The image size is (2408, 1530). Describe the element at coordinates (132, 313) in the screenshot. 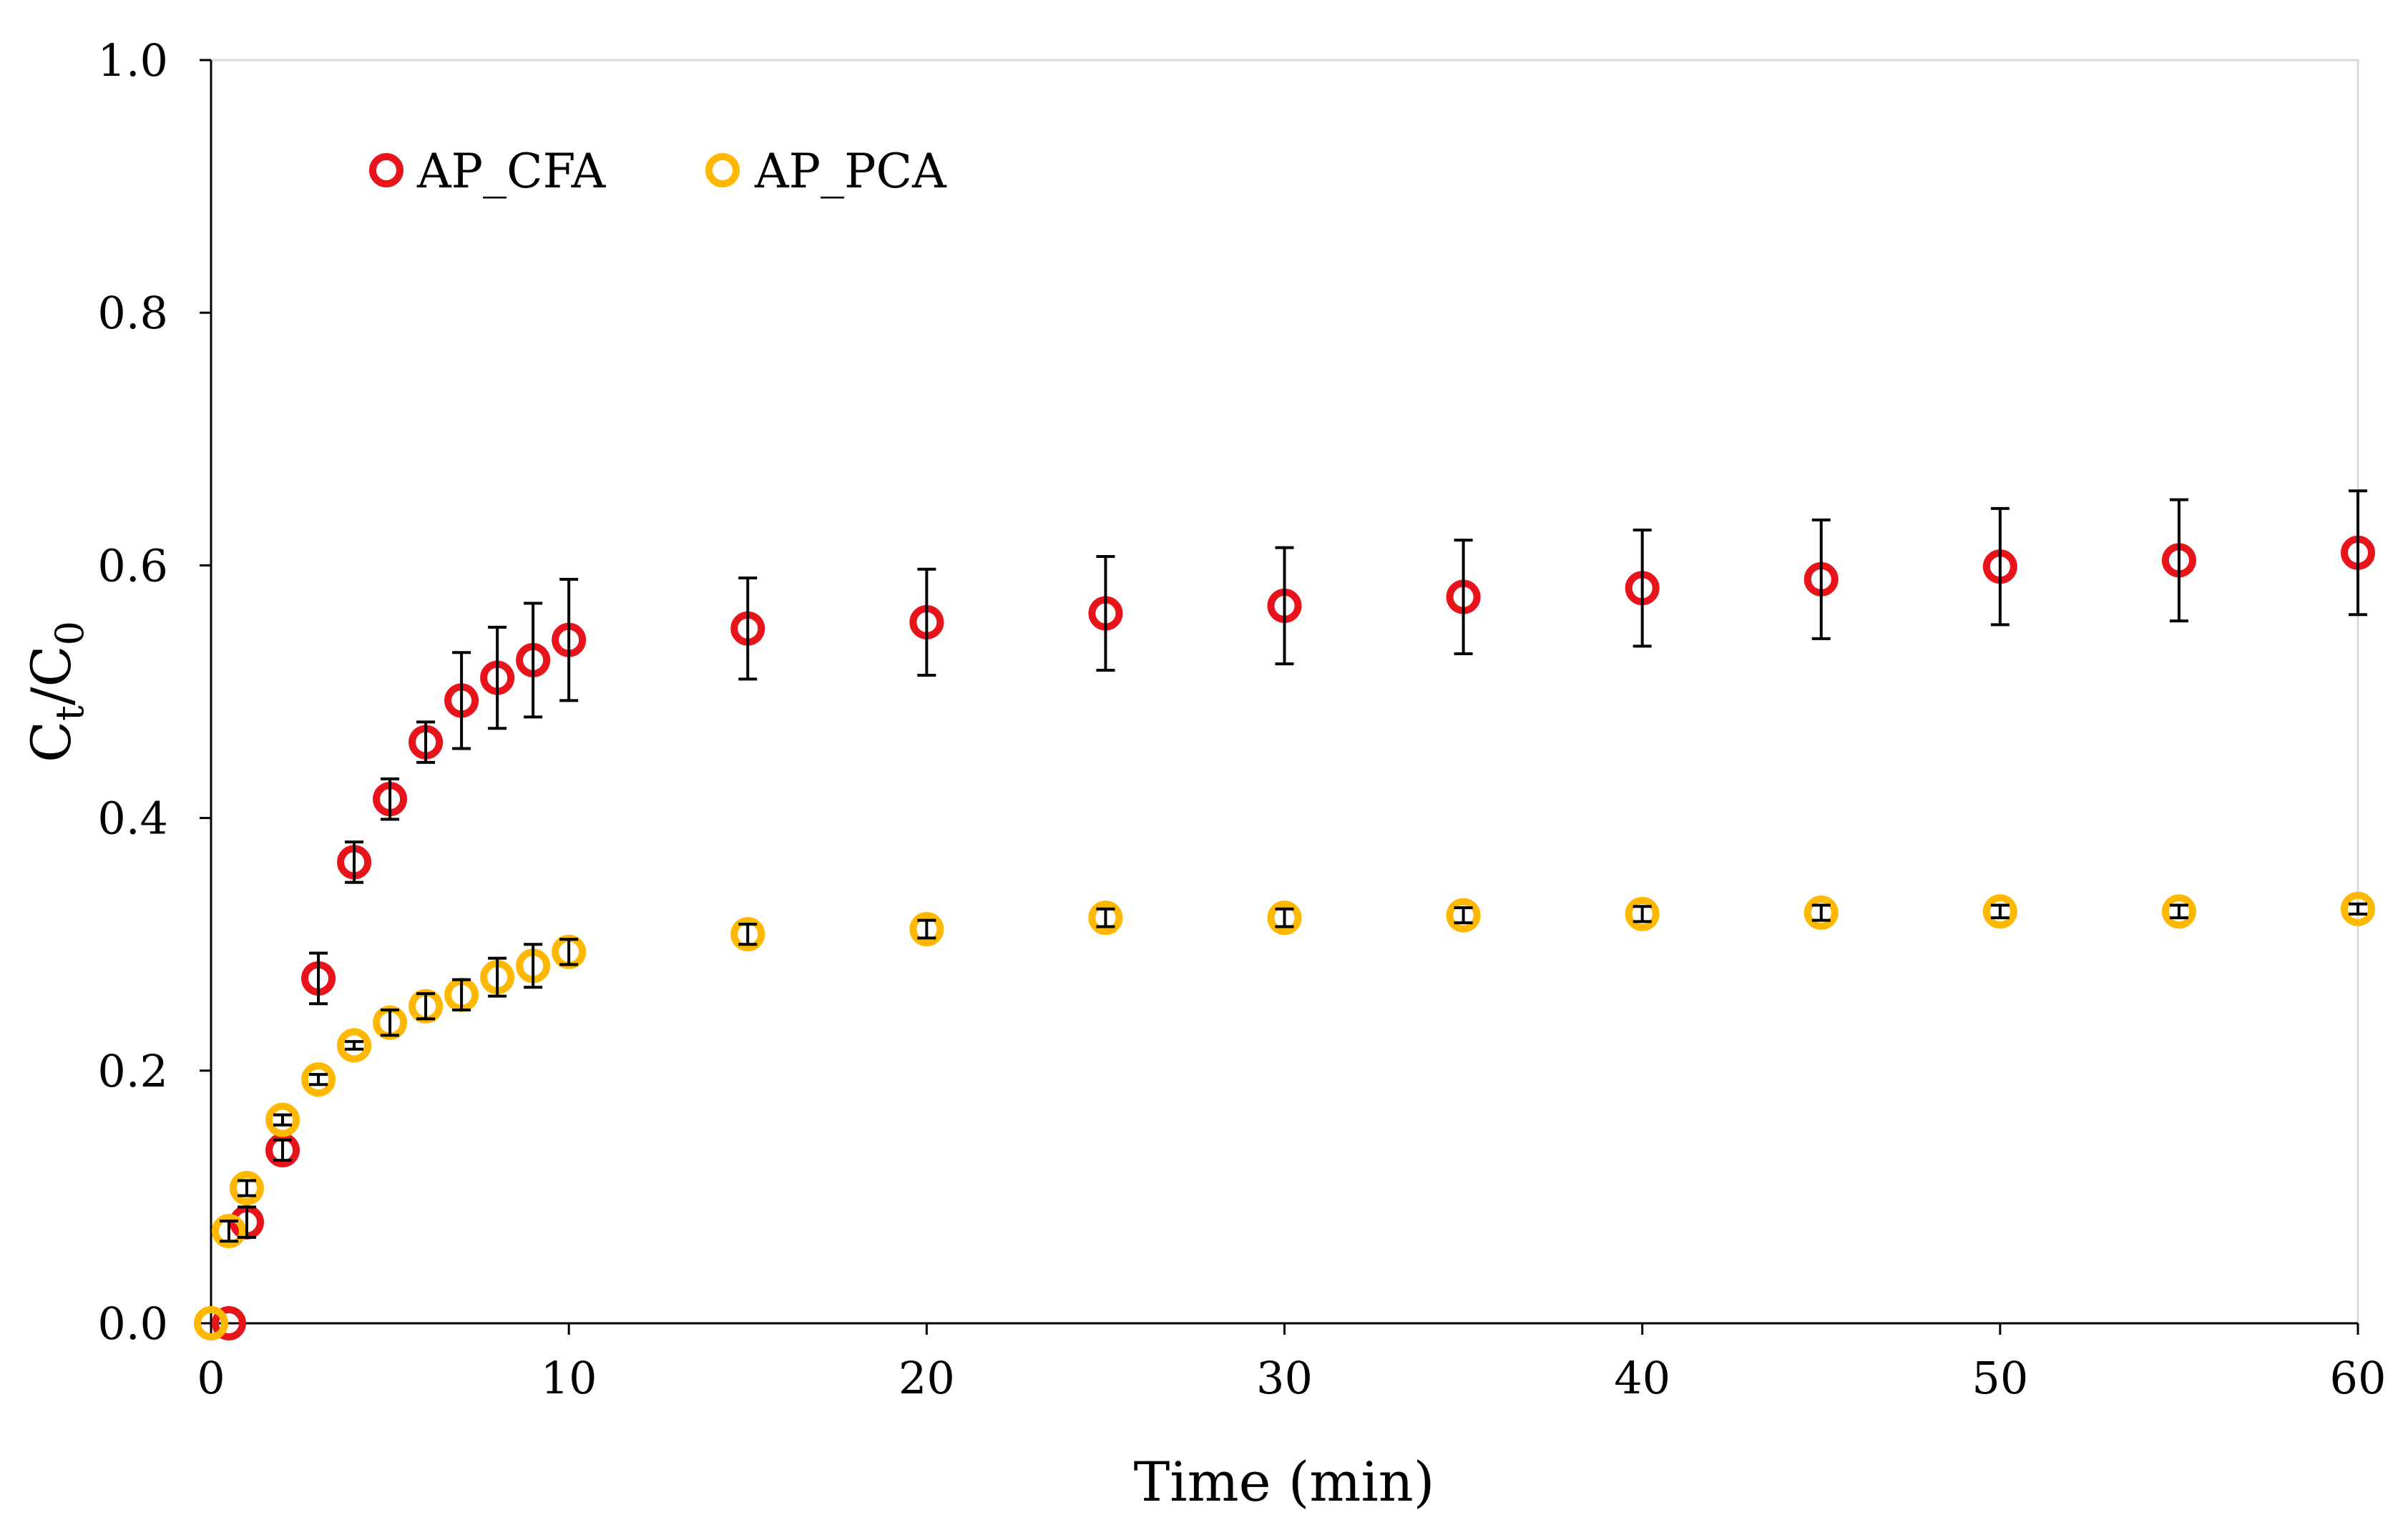

I see `y-tick-label: 0.8` at that location.